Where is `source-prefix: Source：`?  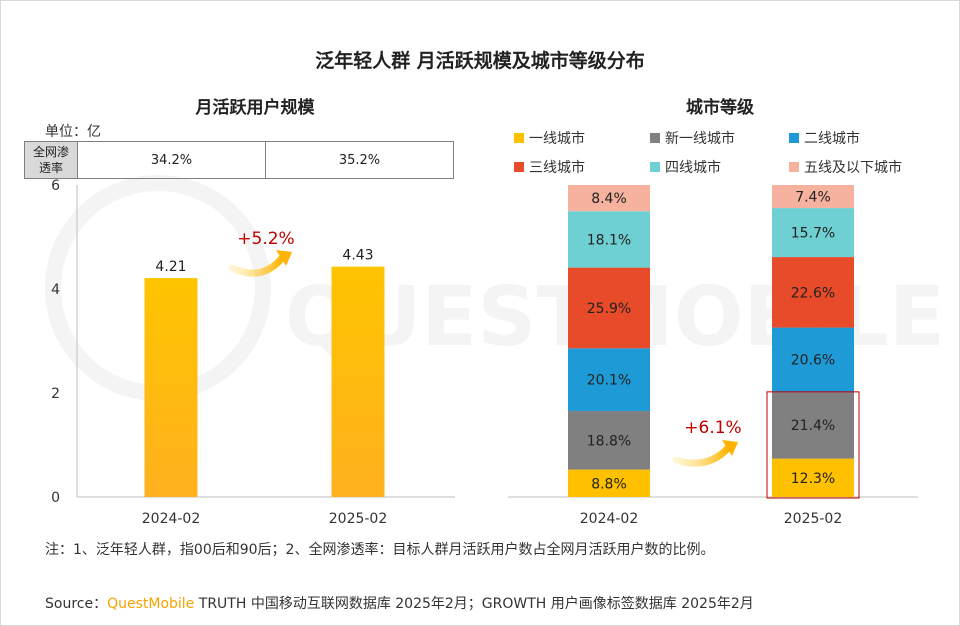
source-prefix: Source： is located at coordinates (76, 604).